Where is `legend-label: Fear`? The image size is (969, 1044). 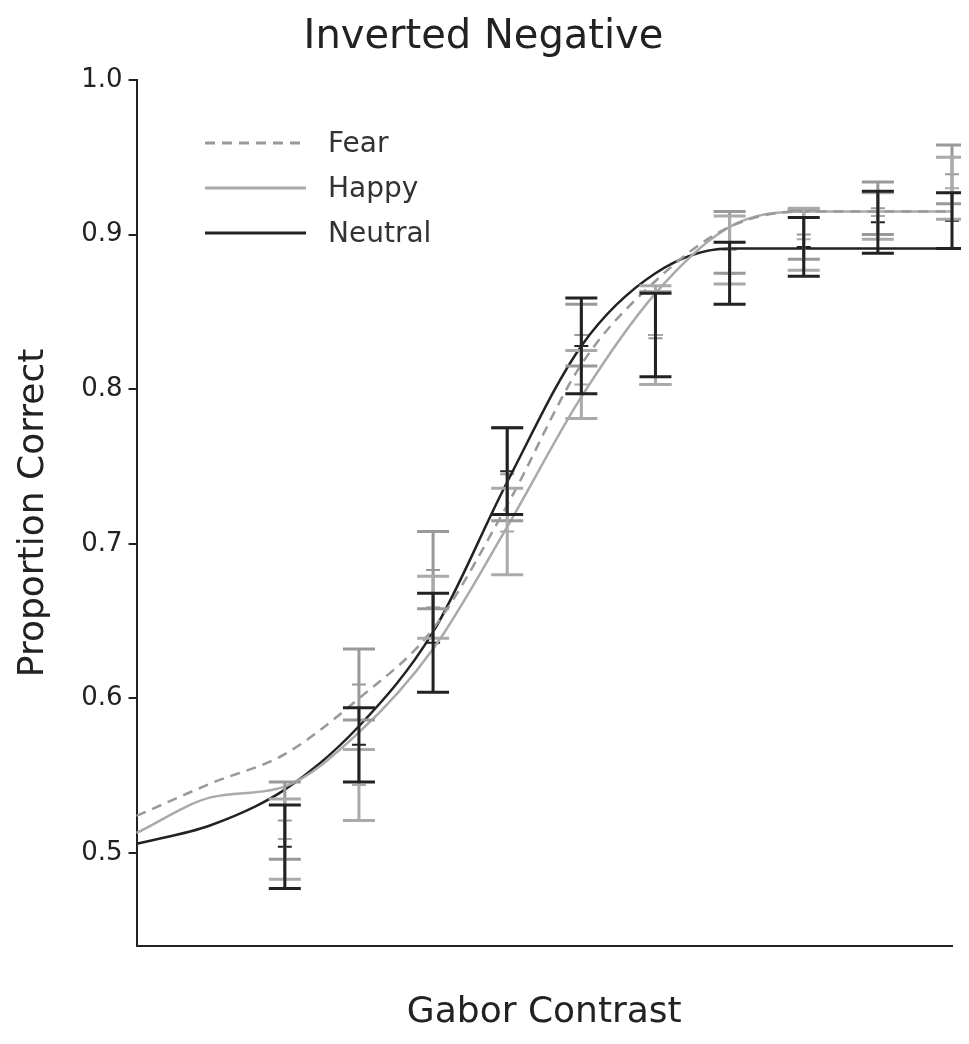
legend-label: Fear is located at coordinates (358, 142).